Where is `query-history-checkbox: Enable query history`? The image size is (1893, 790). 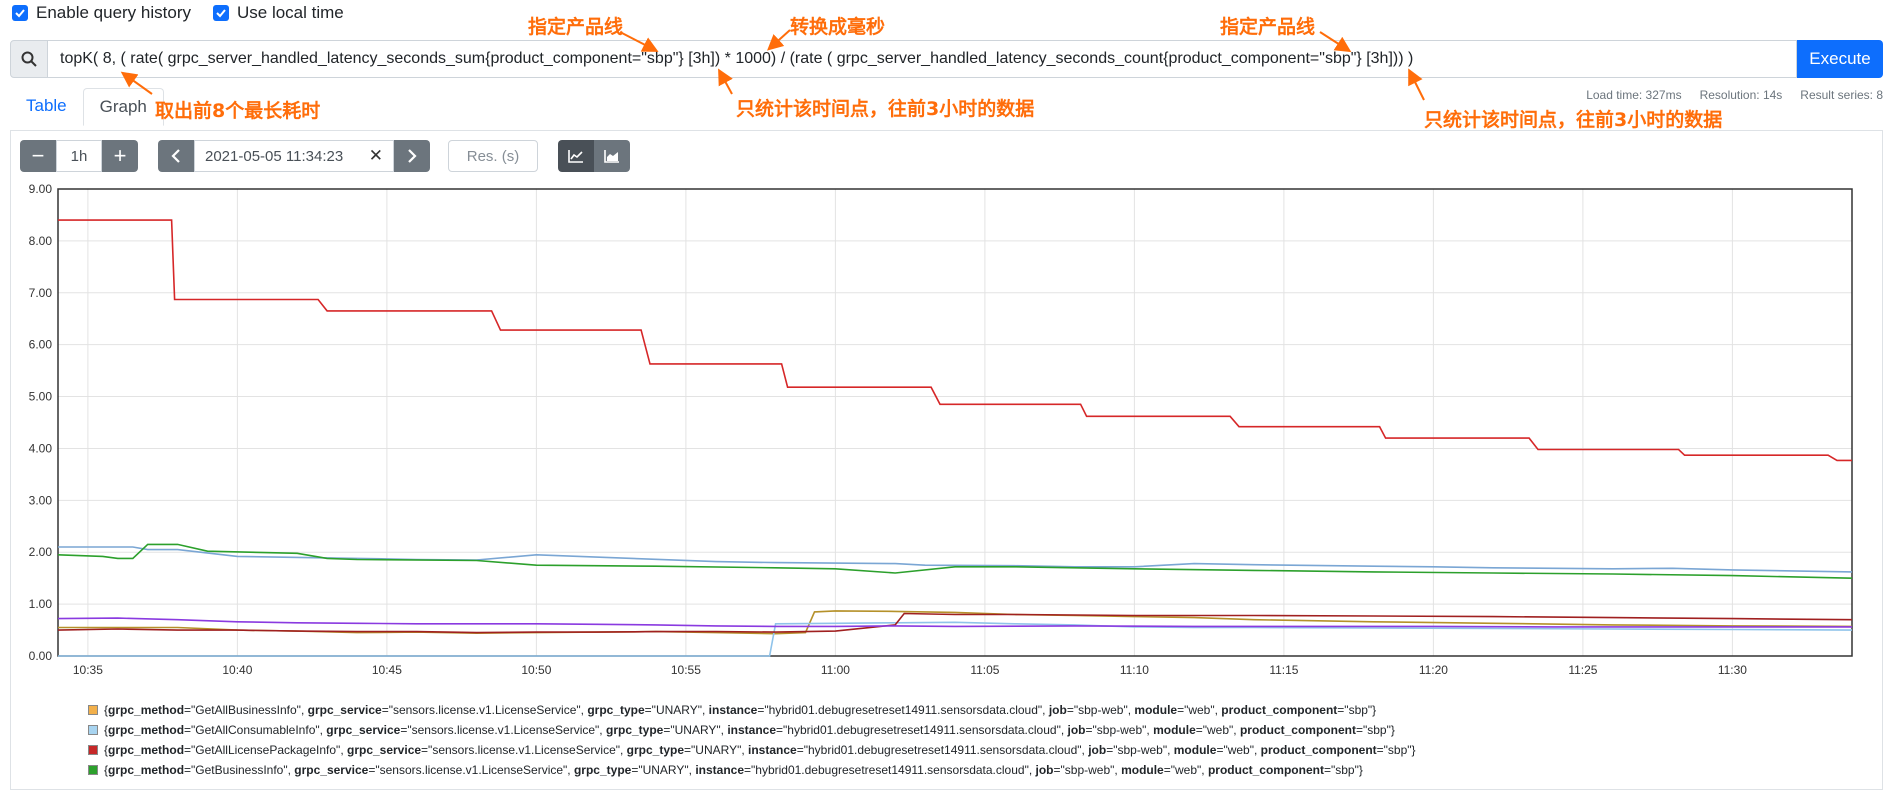 query-history-checkbox: Enable query history is located at coordinates (101, 13).